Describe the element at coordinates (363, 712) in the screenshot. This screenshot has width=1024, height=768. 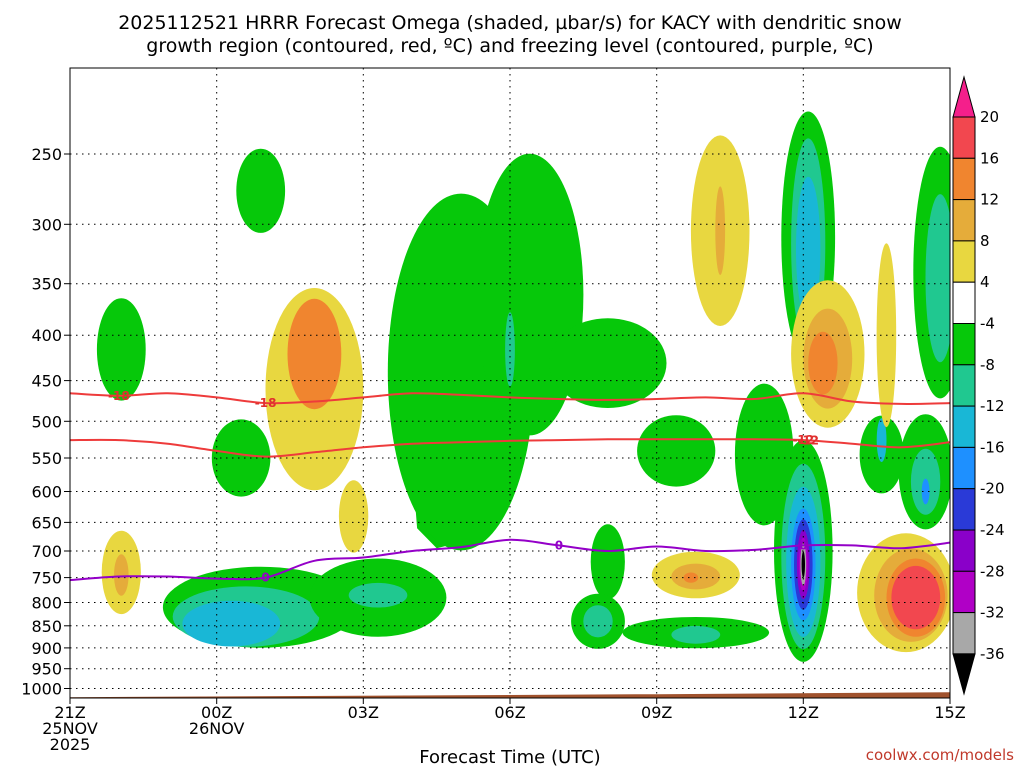
I see `x-tick-label-6-0: 03Z` at that location.